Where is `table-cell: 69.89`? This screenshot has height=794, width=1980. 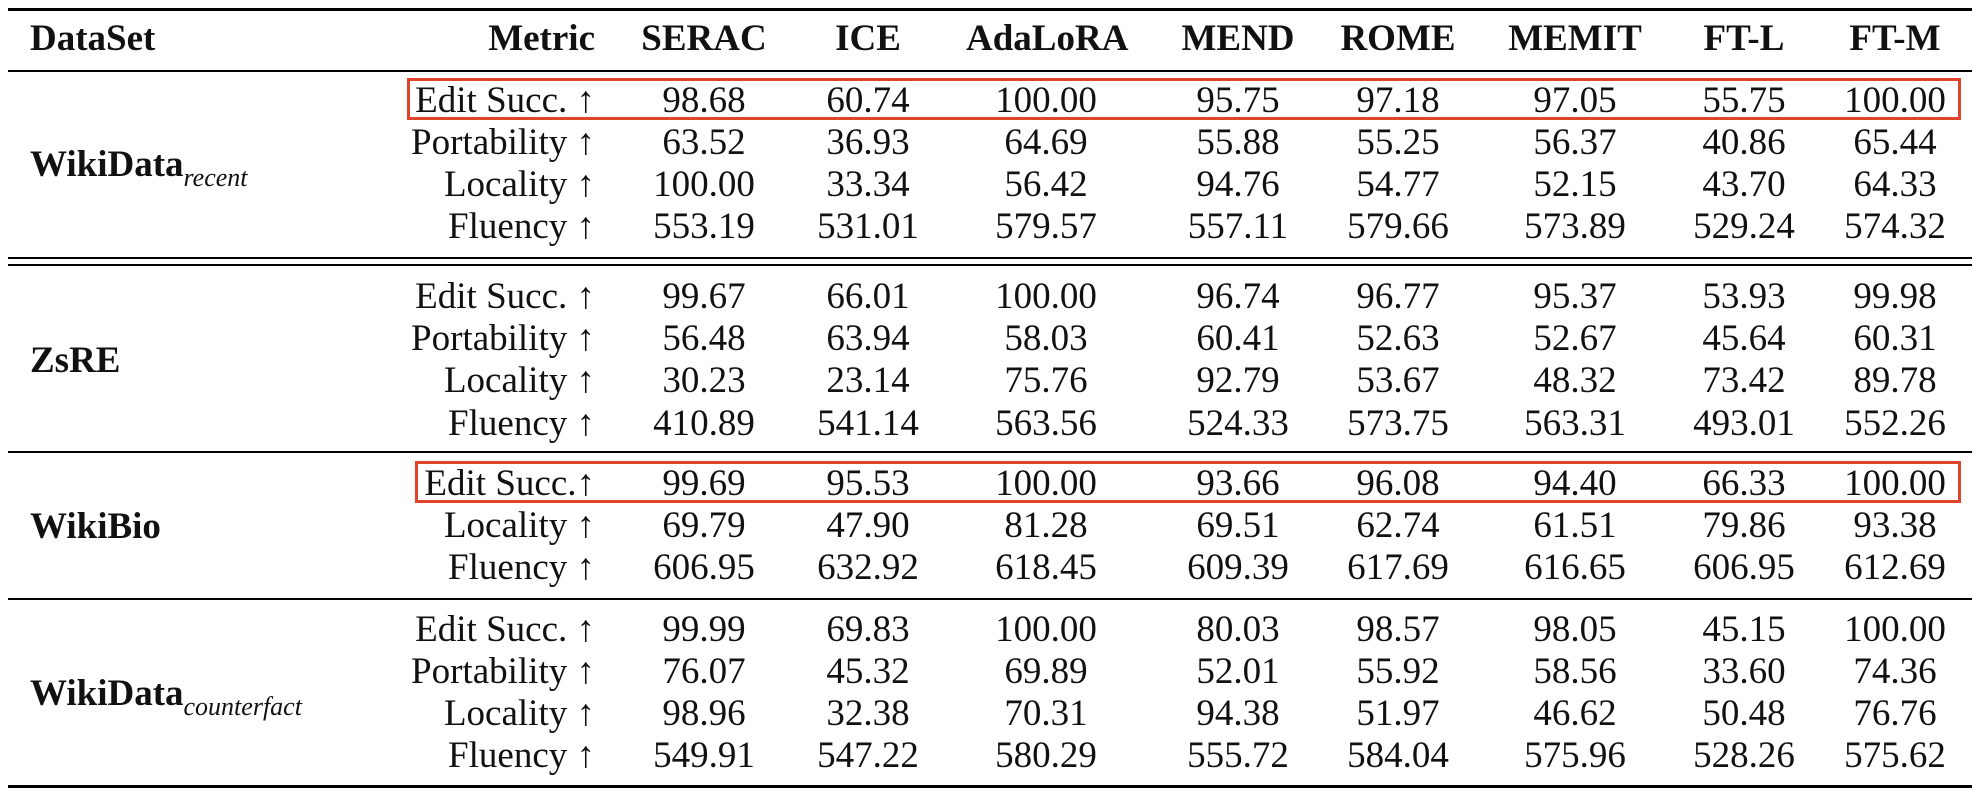
table-cell: 69.89 is located at coordinates (1046, 671).